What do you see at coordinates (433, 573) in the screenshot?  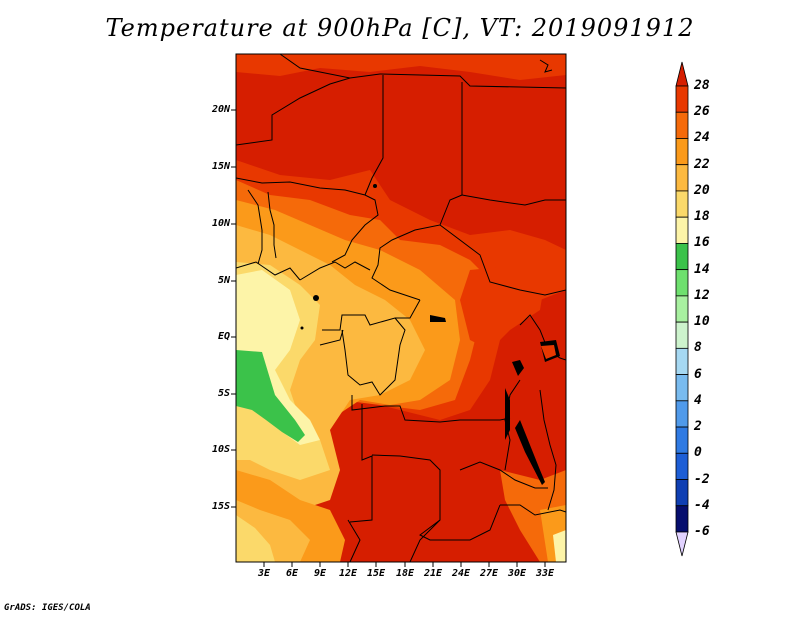 I see `lon-label-21e: 21E` at bounding box center [433, 573].